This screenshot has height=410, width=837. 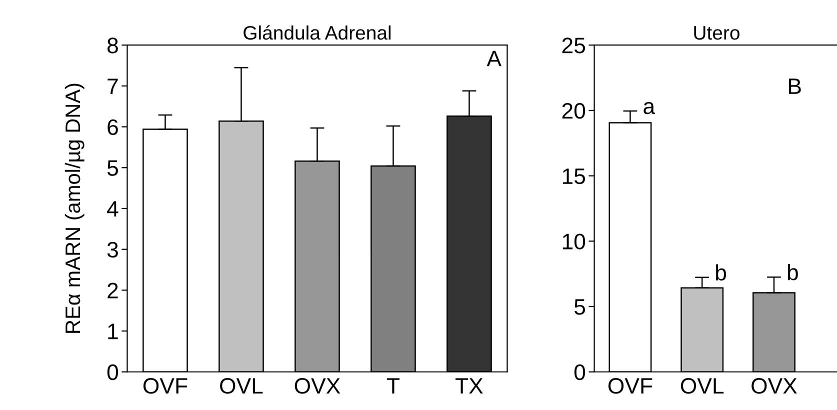 What do you see at coordinates (469, 386) in the screenshot?
I see `x-tick-label: TX` at bounding box center [469, 386].